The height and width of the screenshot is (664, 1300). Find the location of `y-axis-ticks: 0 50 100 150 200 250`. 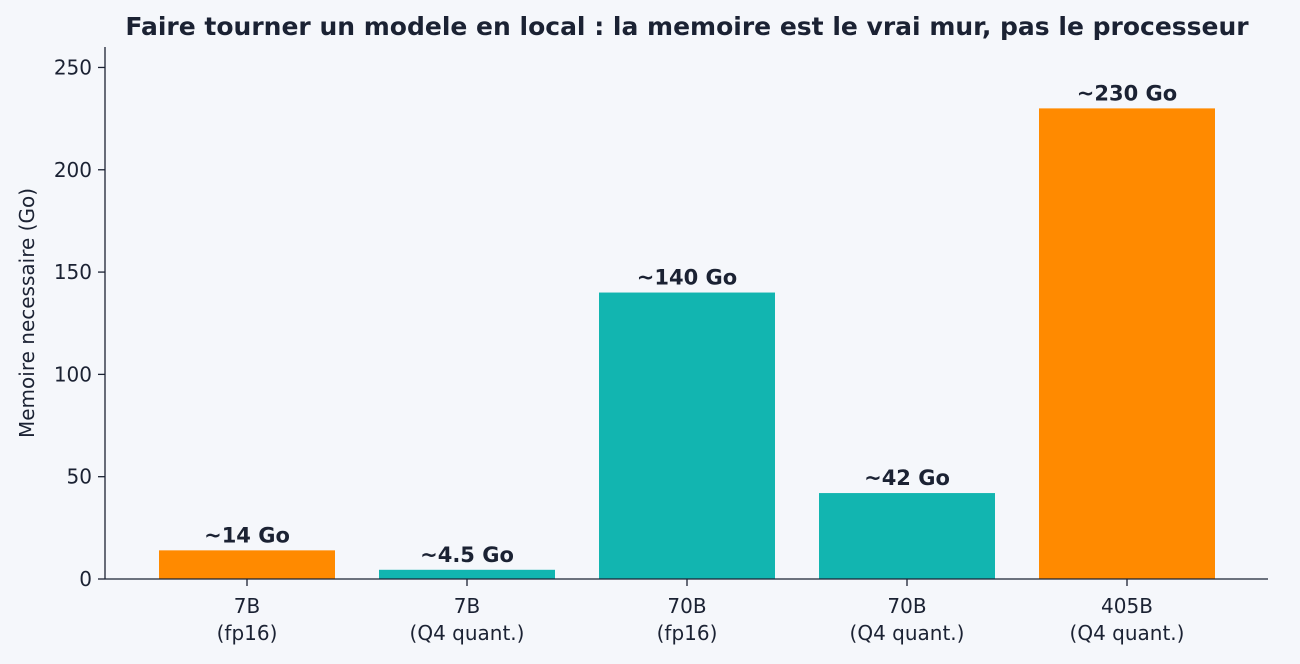

y-axis-ticks: 0 50 100 150 200 250 is located at coordinates (79, 323).